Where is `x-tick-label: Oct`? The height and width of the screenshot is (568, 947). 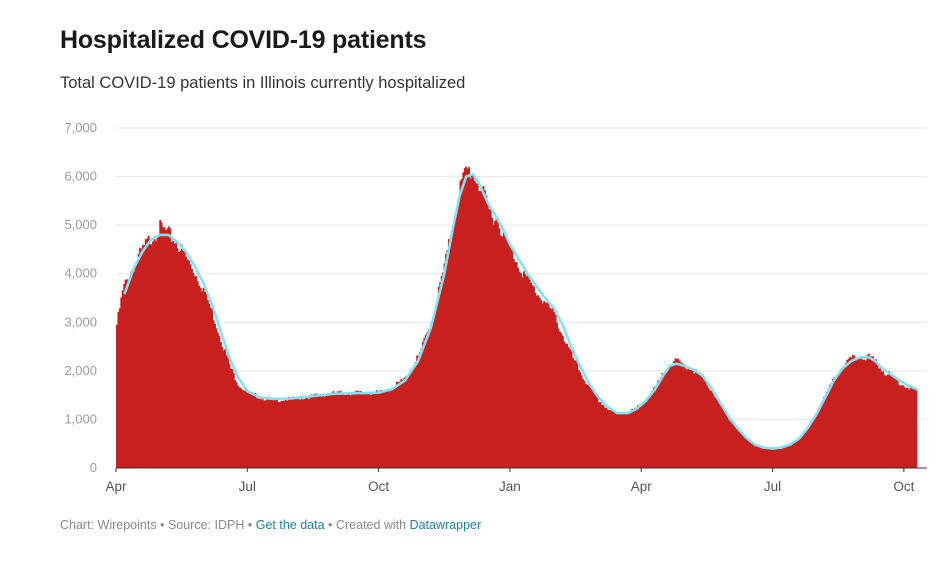
x-tick-label: Oct is located at coordinates (903, 486).